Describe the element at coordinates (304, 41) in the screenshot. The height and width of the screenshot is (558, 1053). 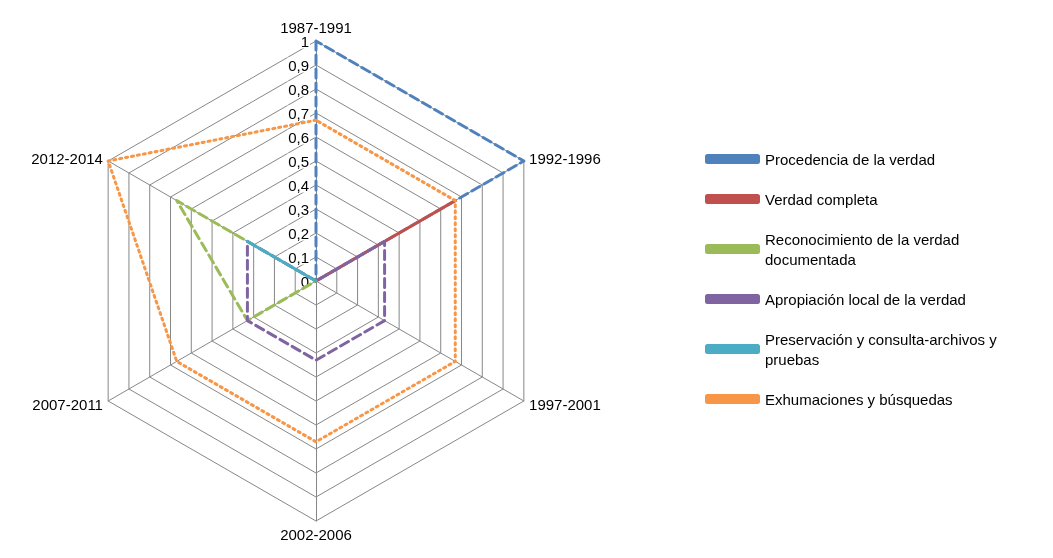
I see `y-tick-label: 1` at that location.